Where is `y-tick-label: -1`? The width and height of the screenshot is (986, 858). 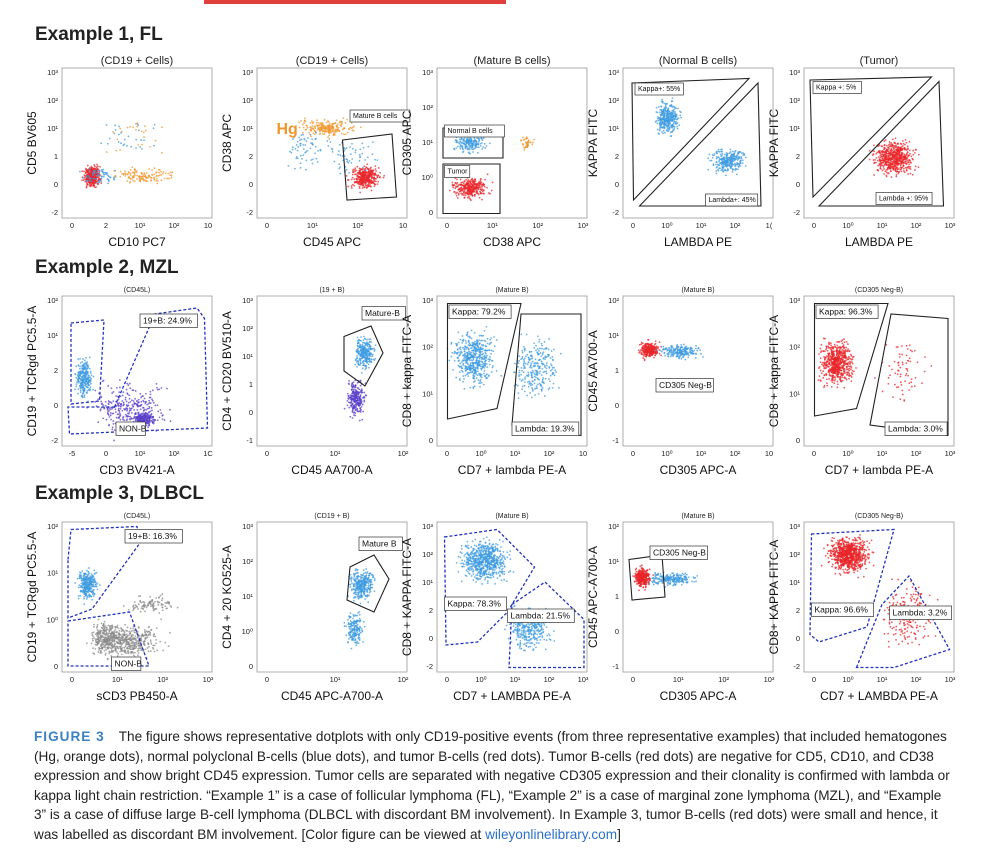
y-tick-label: -1 is located at coordinates (249, 440).